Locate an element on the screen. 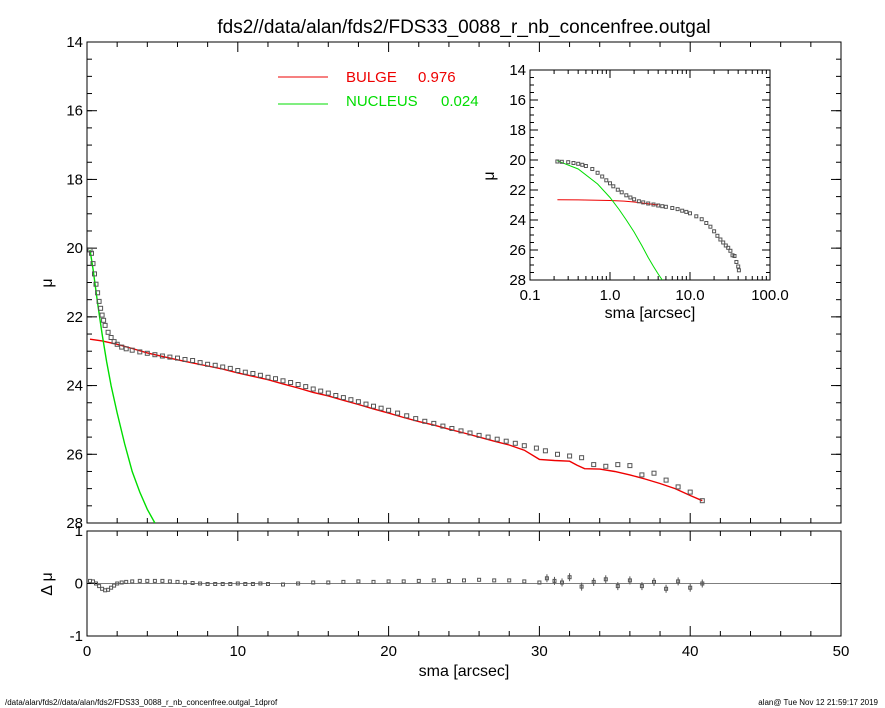  res-xtick-label: 50 is located at coordinates (841, 651).